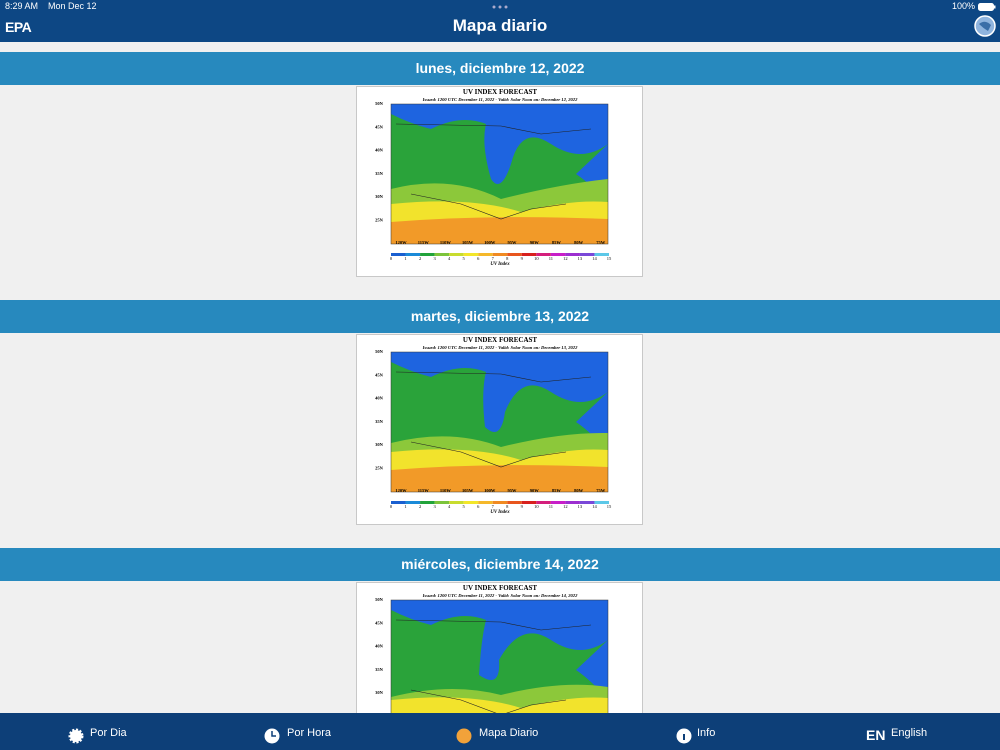 This screenshot has width=1000, height=750. Describe the element at coordinates (490, 242) in the screenshot. I see `lon-label: 100W` at that location.